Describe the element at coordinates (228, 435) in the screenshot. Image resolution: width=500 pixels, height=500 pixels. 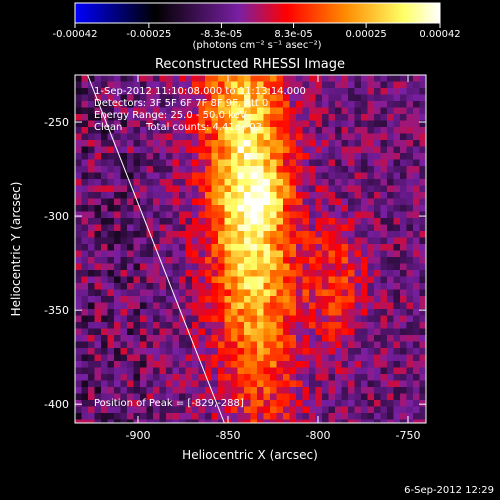
I see `x-tick-label: -850` at that location.